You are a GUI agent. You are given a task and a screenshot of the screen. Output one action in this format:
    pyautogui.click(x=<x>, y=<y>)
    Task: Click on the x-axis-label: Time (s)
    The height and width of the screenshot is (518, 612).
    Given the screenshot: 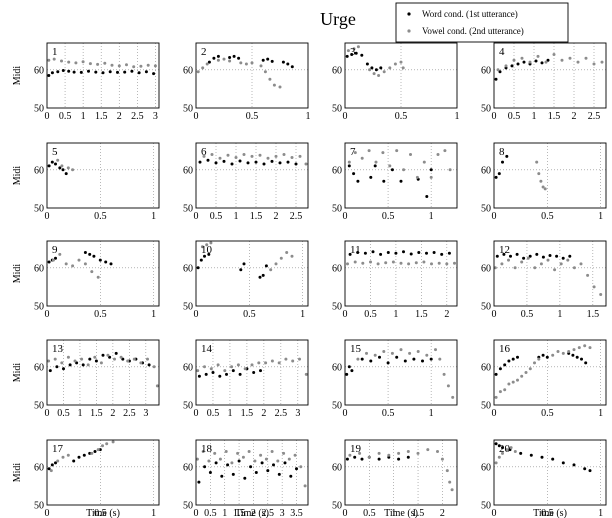 What is the action you would take?
    pyautogui.click(x=401, y=513)
    